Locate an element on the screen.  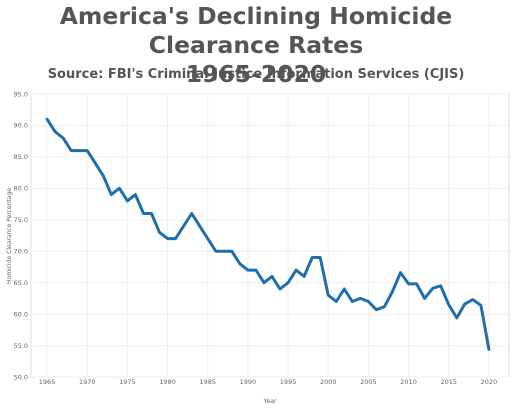
x-tick-label: 2015 is located at coordinates (448, 382).